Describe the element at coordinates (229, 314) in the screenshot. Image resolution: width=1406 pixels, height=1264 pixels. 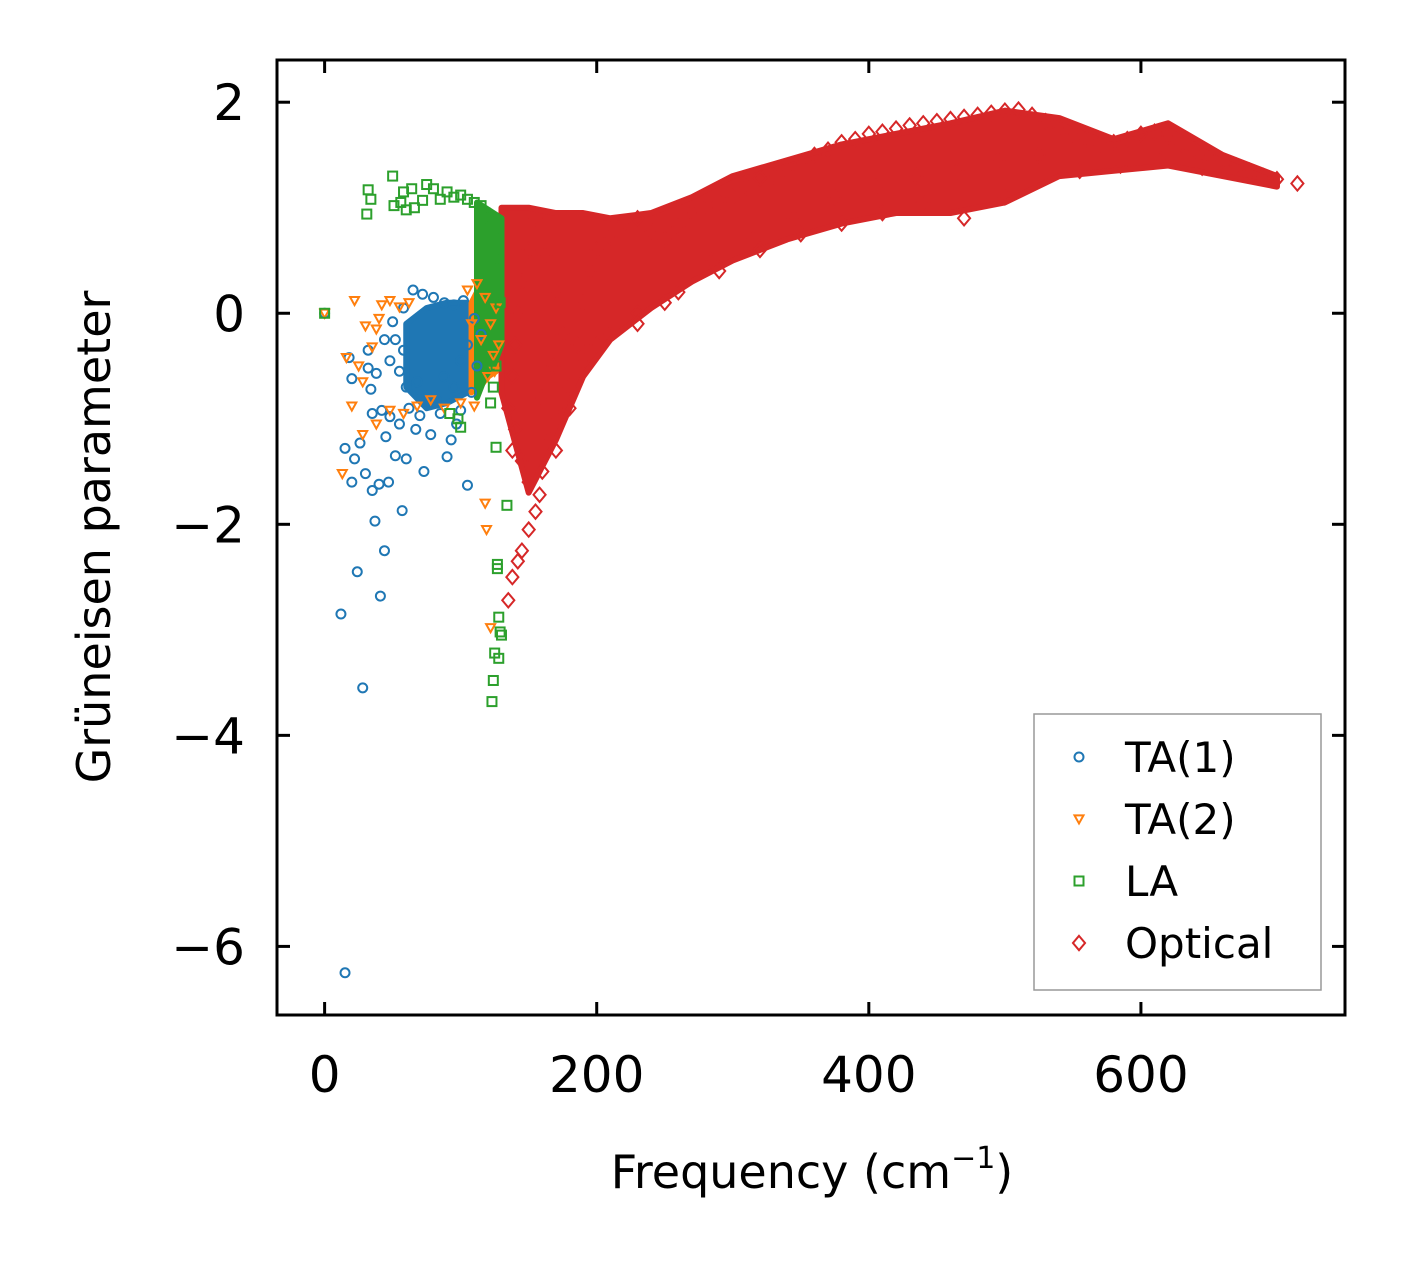
I see `y-tick-label: 0` at that location.